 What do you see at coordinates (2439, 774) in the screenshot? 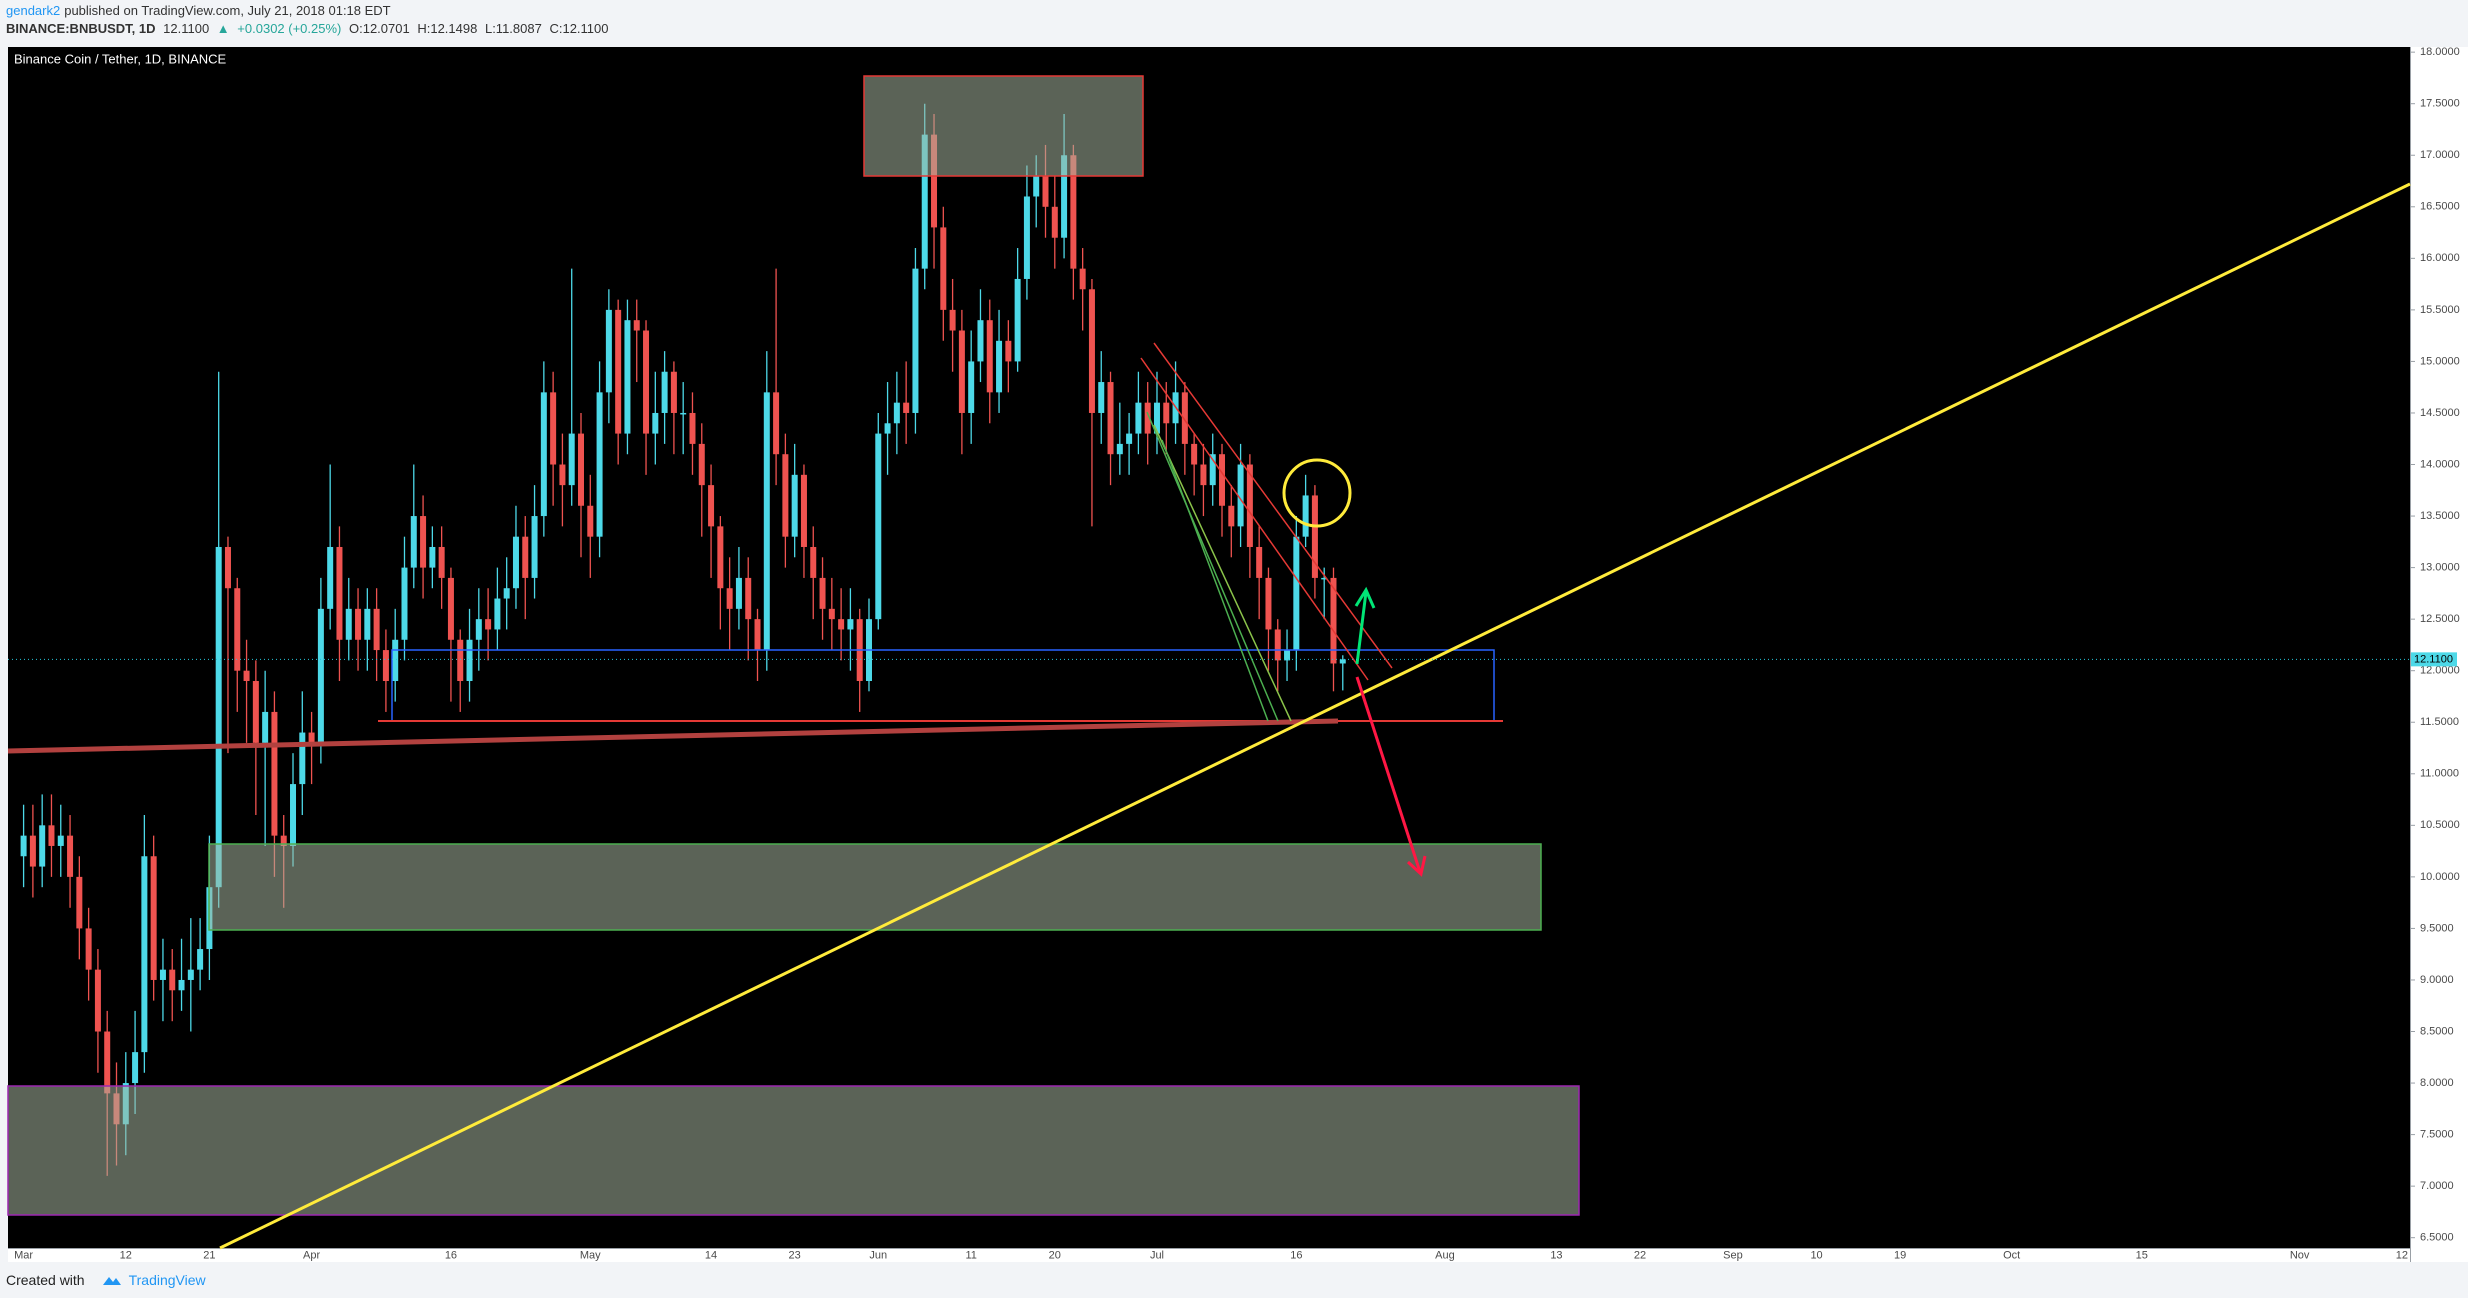
I see `y-tick-label: 11.0000` at bounding box center [2439, 774].